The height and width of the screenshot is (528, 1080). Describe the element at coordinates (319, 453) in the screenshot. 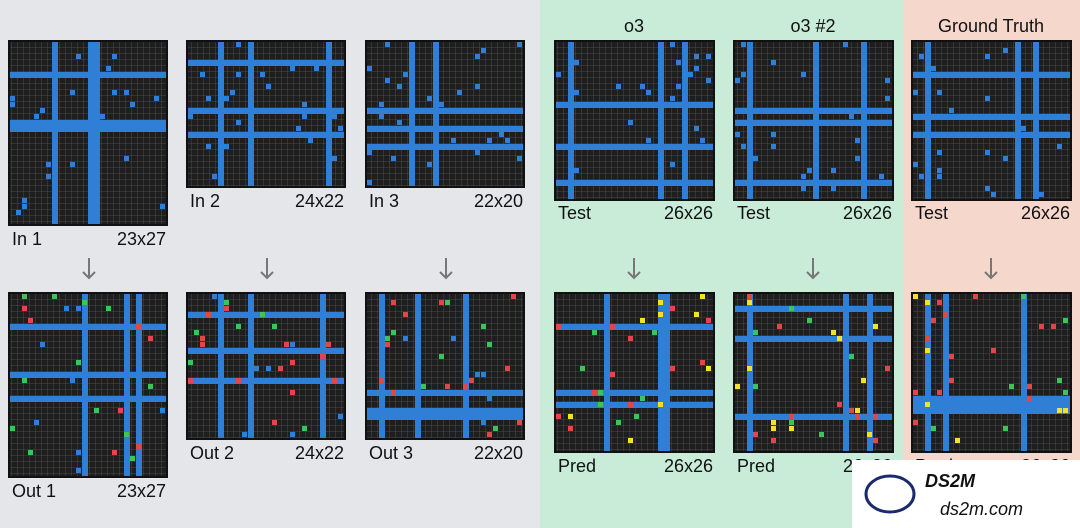

I see `grid-size: 24x22` at that location.